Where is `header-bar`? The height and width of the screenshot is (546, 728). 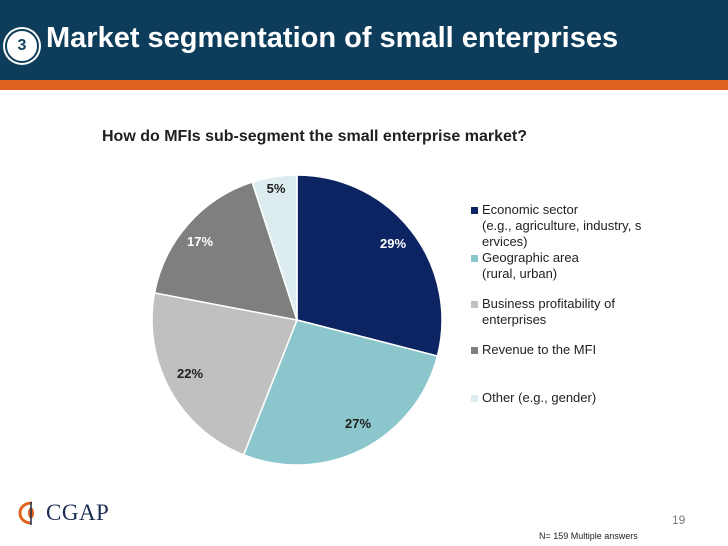 header-bar is located at coordinates (364, 40).